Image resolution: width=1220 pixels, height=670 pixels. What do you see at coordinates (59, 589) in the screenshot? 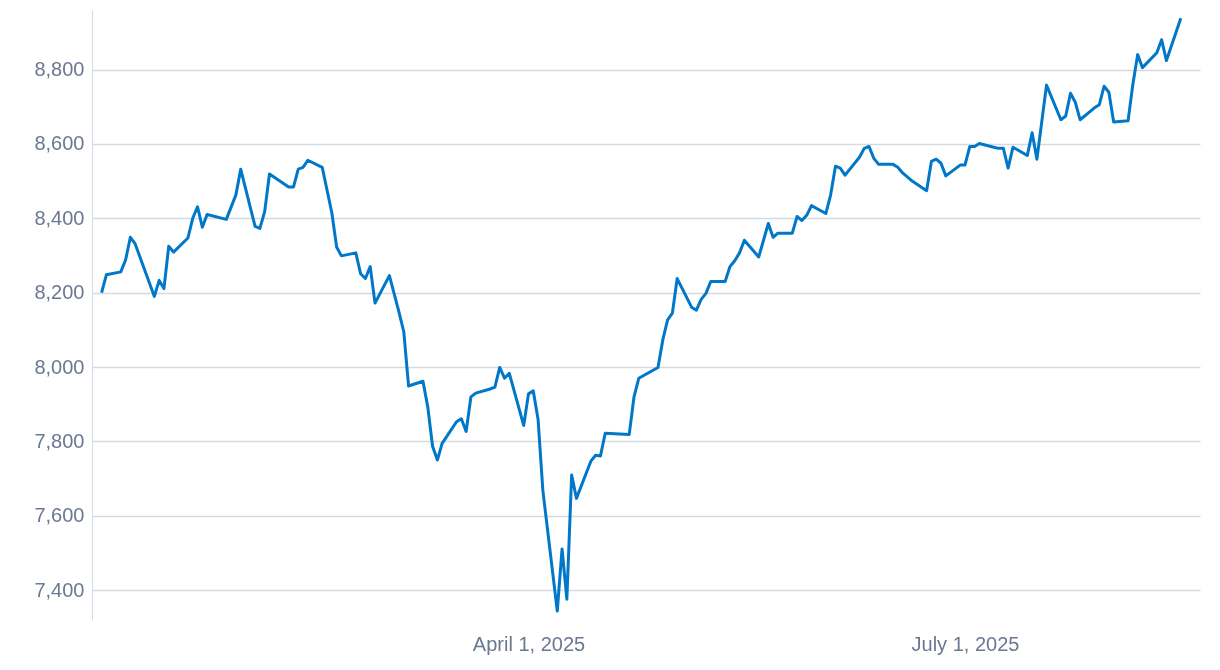
I see `y-tick-label: 7,400` at bounding box center [59, 589].